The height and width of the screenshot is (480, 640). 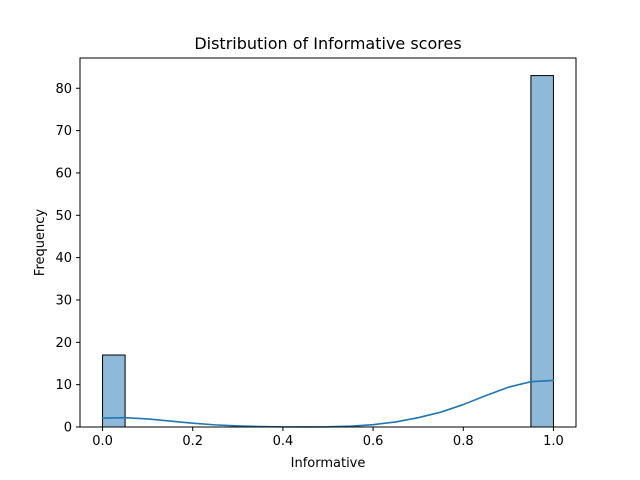 I want to click on x-tick-label: 0.2, so click(x=192, y=441).